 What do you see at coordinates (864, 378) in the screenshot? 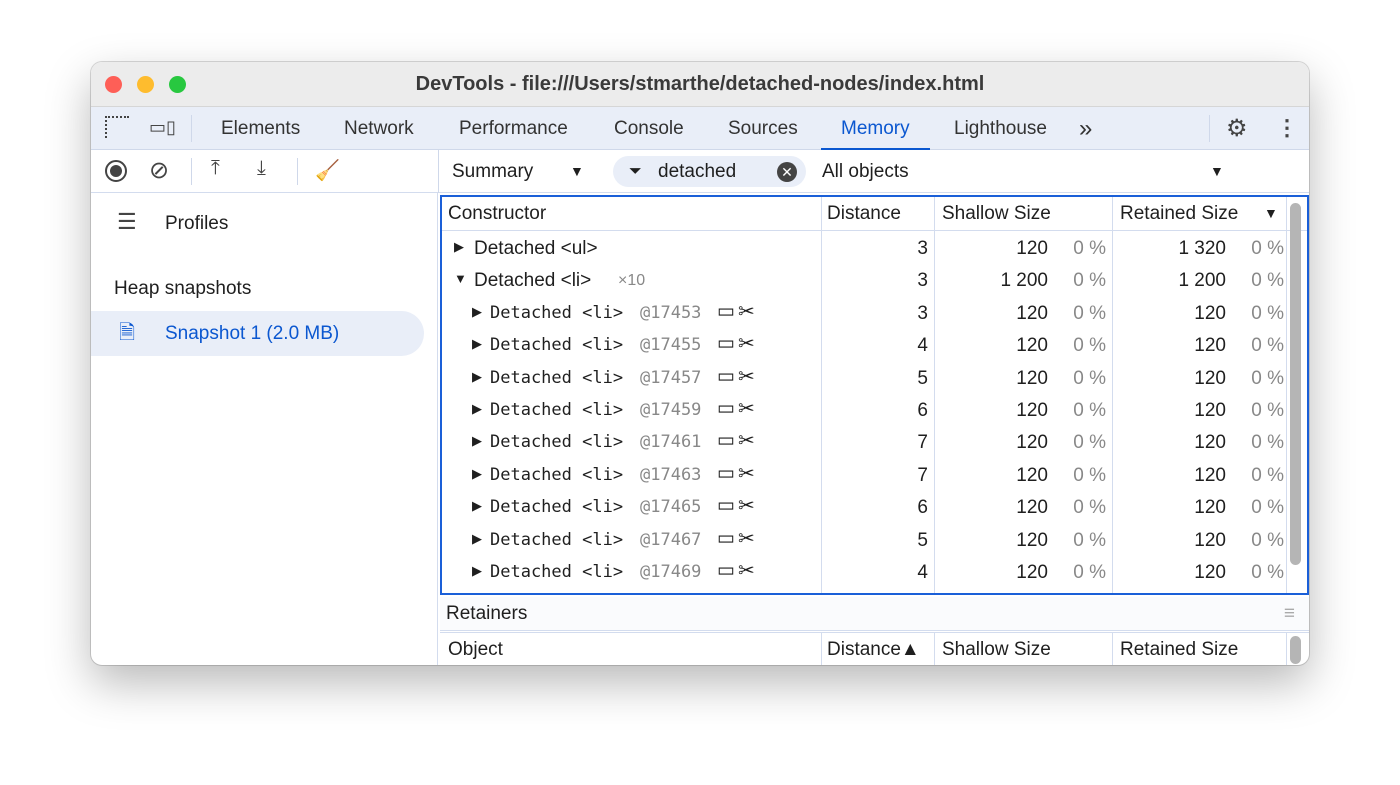
I see `table-row: ▶ Detached <li> @17457 ▭ ✂ 5 120 0 % 120 0 %` at bounding box center [864, 378].